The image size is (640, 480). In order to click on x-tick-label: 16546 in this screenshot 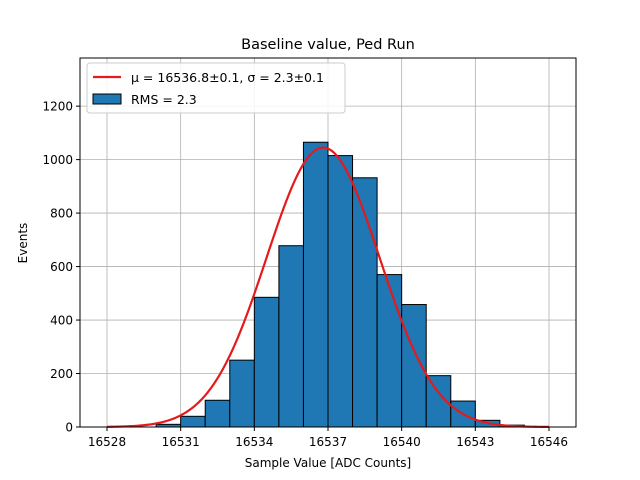, I will do `click(549, 442)`.